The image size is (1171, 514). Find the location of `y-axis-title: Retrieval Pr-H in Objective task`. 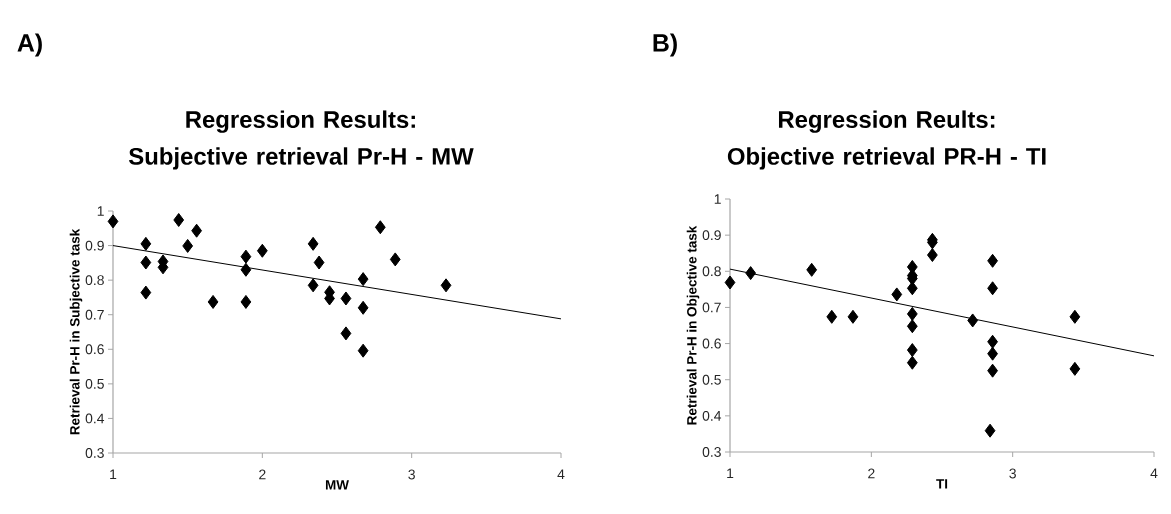

y-axis-title: Retrieval Pr-H in Objective task is located at coordinates (693, 325).